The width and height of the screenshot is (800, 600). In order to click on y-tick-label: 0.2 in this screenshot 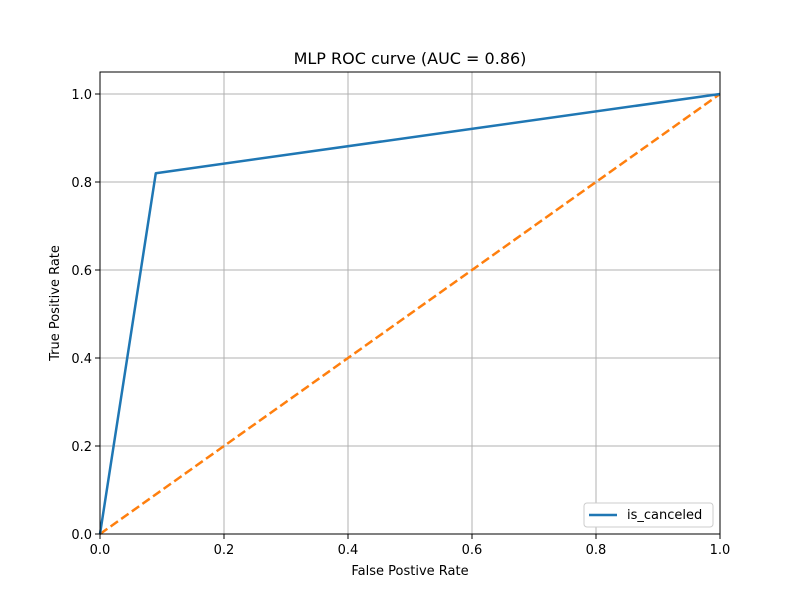, I will do `click(81, 447)`.